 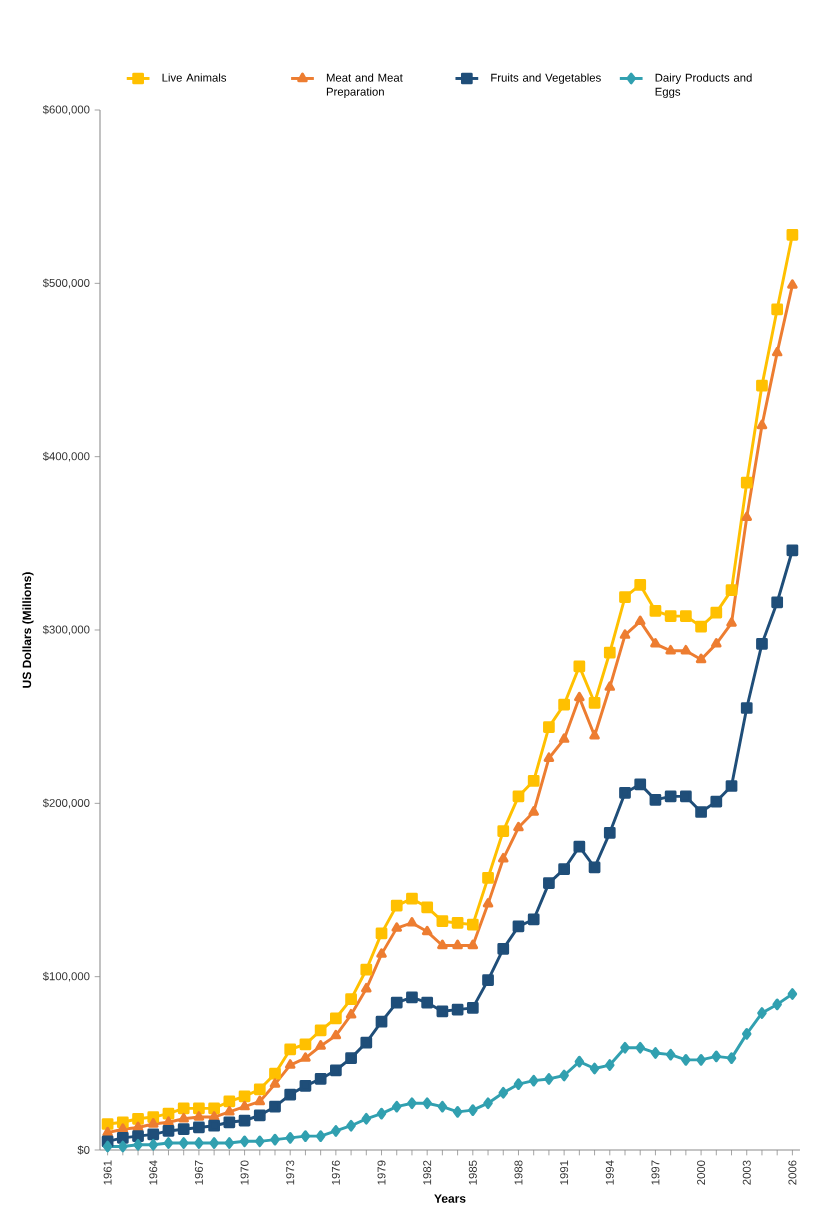 I want to click on x-tick-label: 2003, so click(x=746, y=1172).